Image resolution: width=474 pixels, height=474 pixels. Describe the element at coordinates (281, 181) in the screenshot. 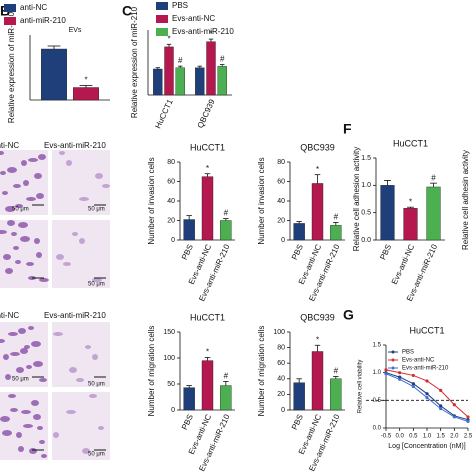

I see `y-tick-label: 60` at that location.